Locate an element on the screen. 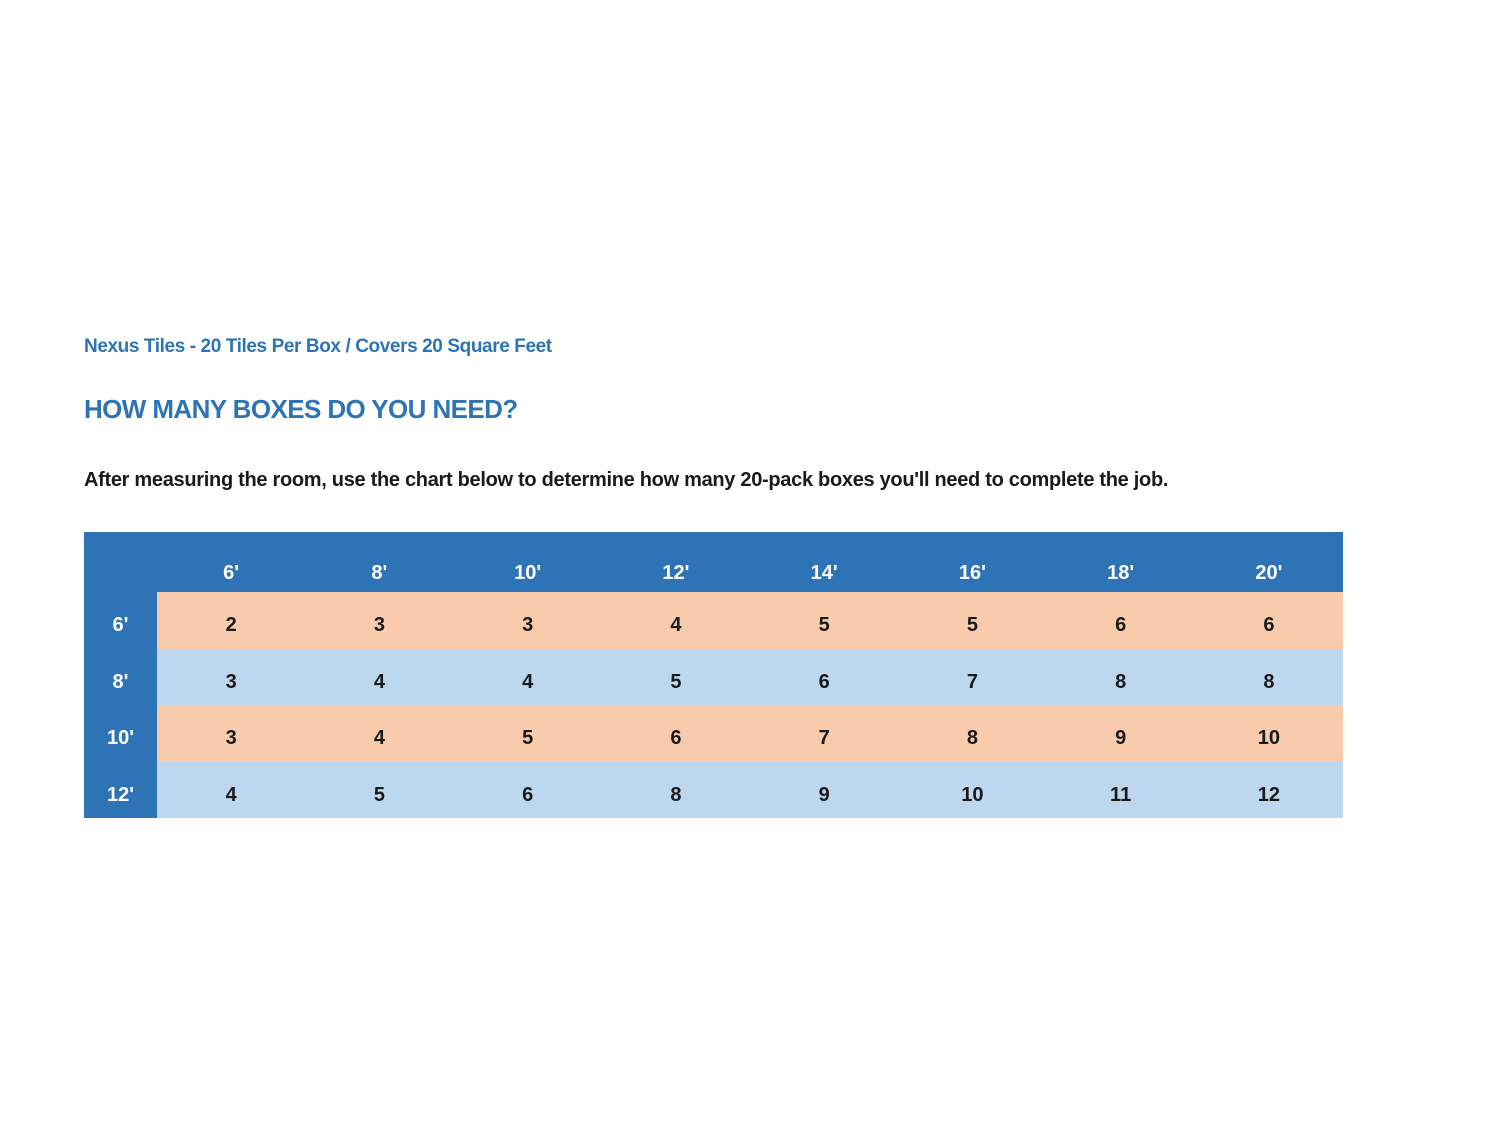  column-header: 12' is located at coordinates (675, 562).